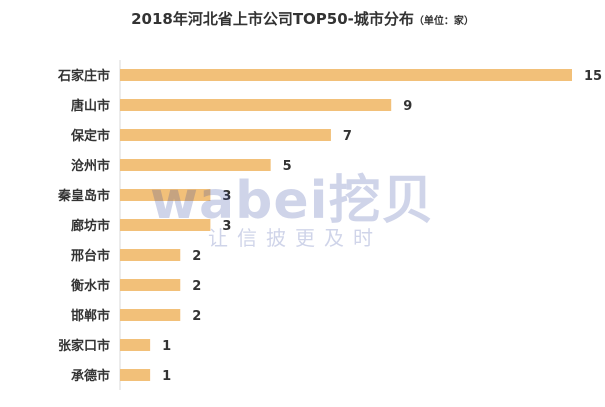 The width and height of the screenshot is (605, 407). Describe the element at coordinates (443, 21) in the screenshot. I see `chart-unit-label: （单位：家）` at that location.